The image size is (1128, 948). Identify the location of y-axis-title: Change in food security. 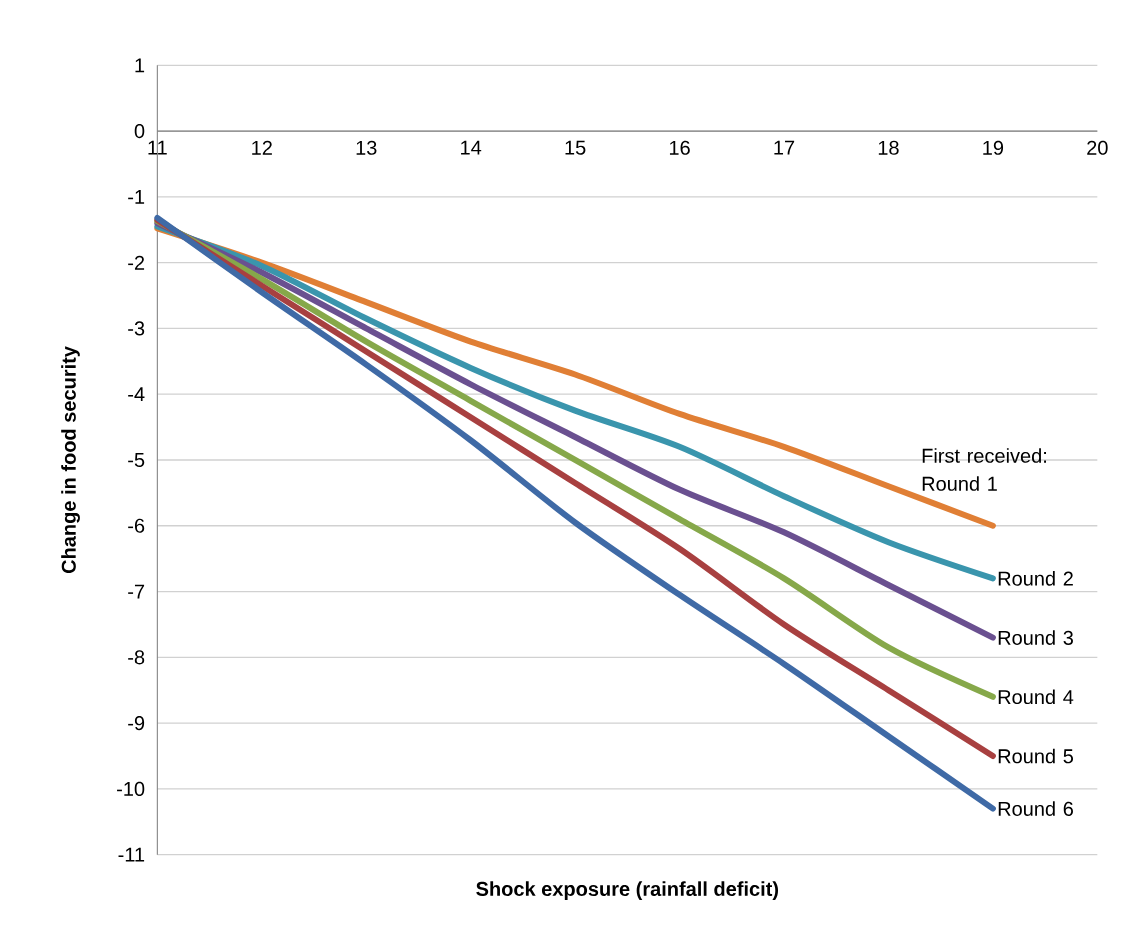
(70, 460).